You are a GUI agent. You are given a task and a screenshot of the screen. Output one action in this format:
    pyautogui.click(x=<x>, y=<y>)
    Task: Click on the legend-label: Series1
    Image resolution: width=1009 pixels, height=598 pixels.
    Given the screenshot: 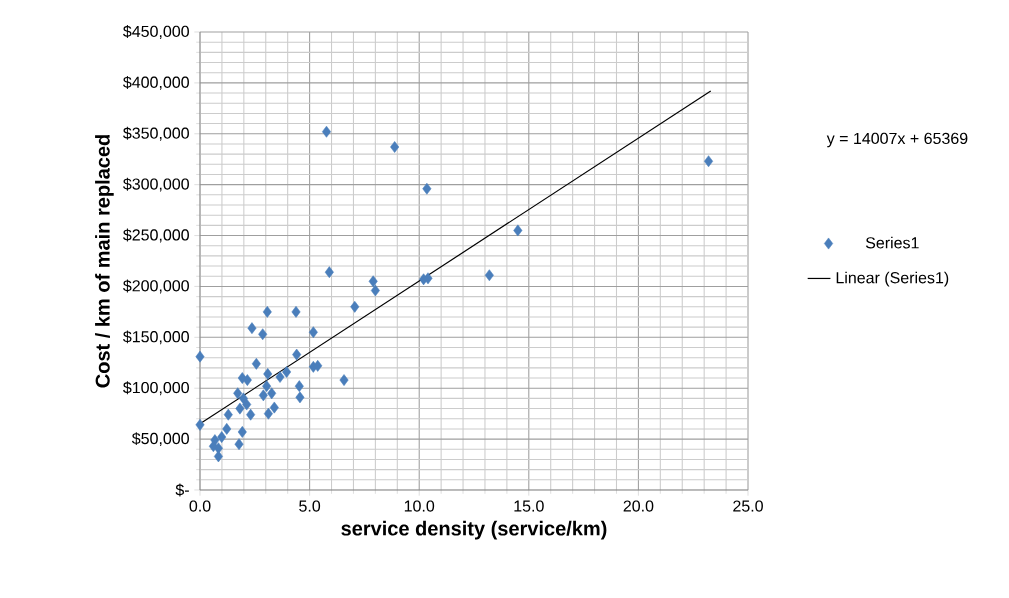 What is the action you would take?
    pyautogui.click(x=892, y=242)
    